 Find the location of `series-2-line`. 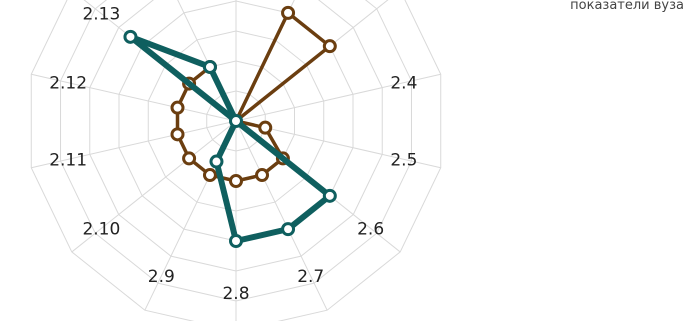

series-2-line is located at coordinates (253, 97).